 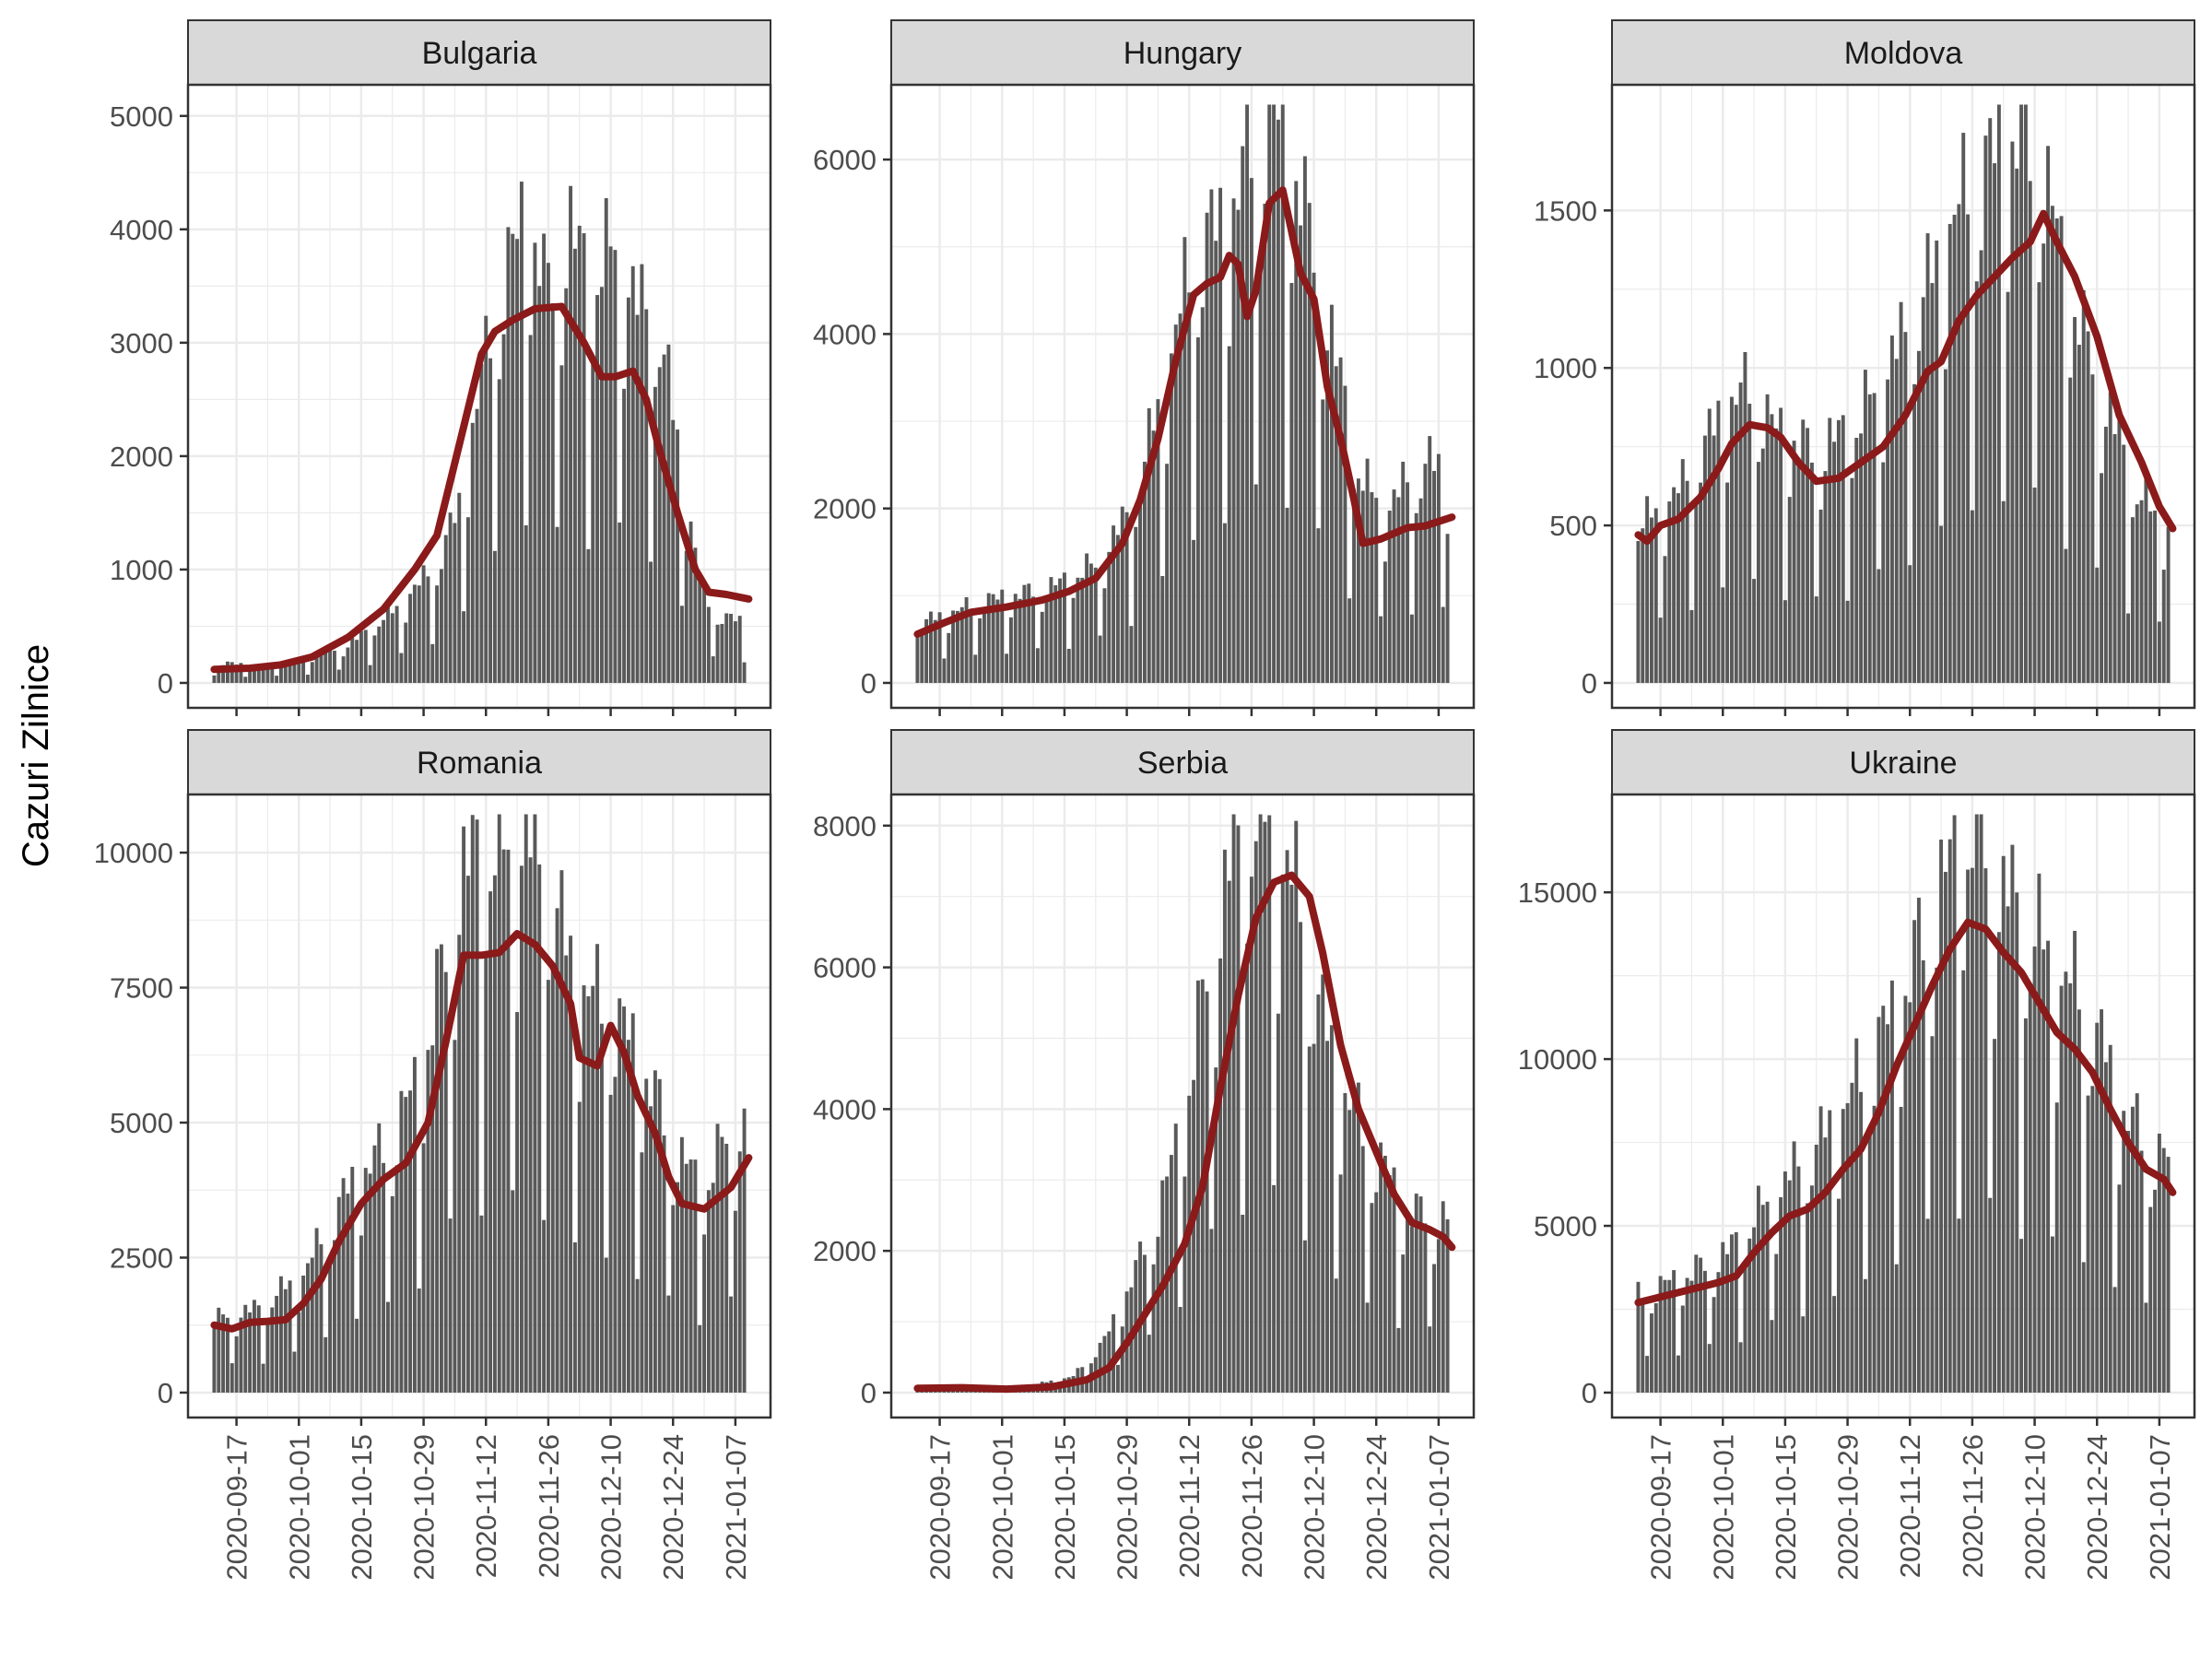 What do you see at coordinates (1557, 893) in the screenshot?
I see `y-tick-label: 15000` at bounding box center [1557, 893].